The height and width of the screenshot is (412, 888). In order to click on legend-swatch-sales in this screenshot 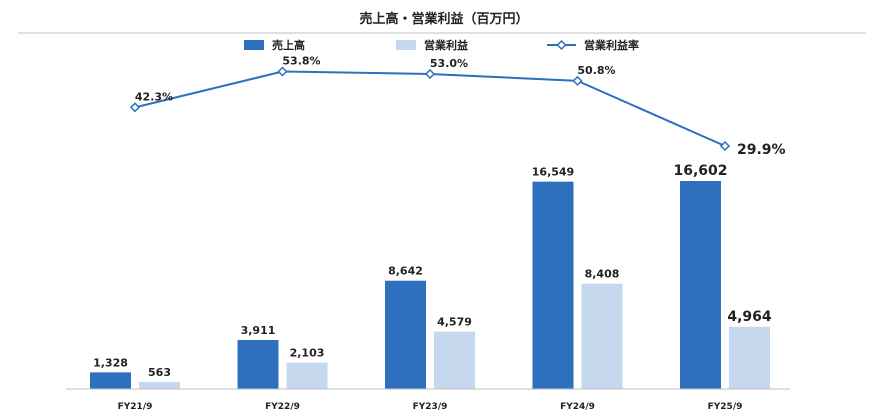, I will do `click(254, 45)`.